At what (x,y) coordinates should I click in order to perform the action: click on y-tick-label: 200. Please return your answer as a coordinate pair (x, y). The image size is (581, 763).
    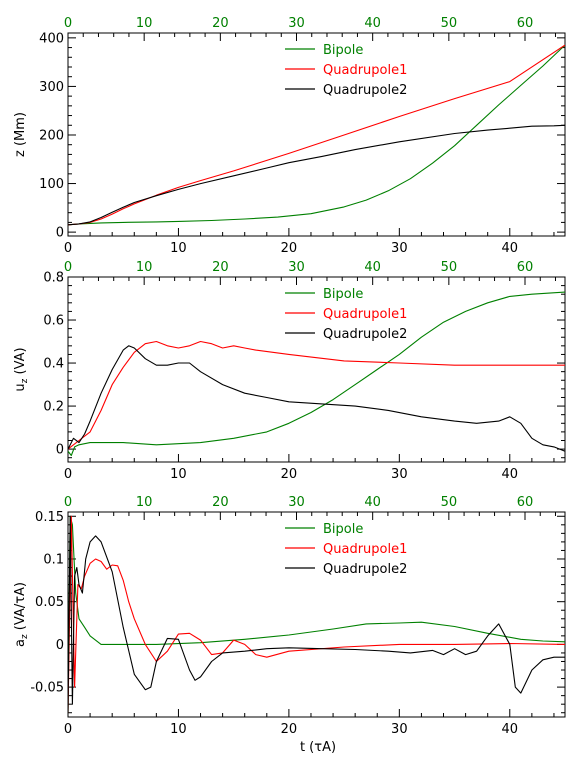
    Looking at the image, I should click on (51, 135).